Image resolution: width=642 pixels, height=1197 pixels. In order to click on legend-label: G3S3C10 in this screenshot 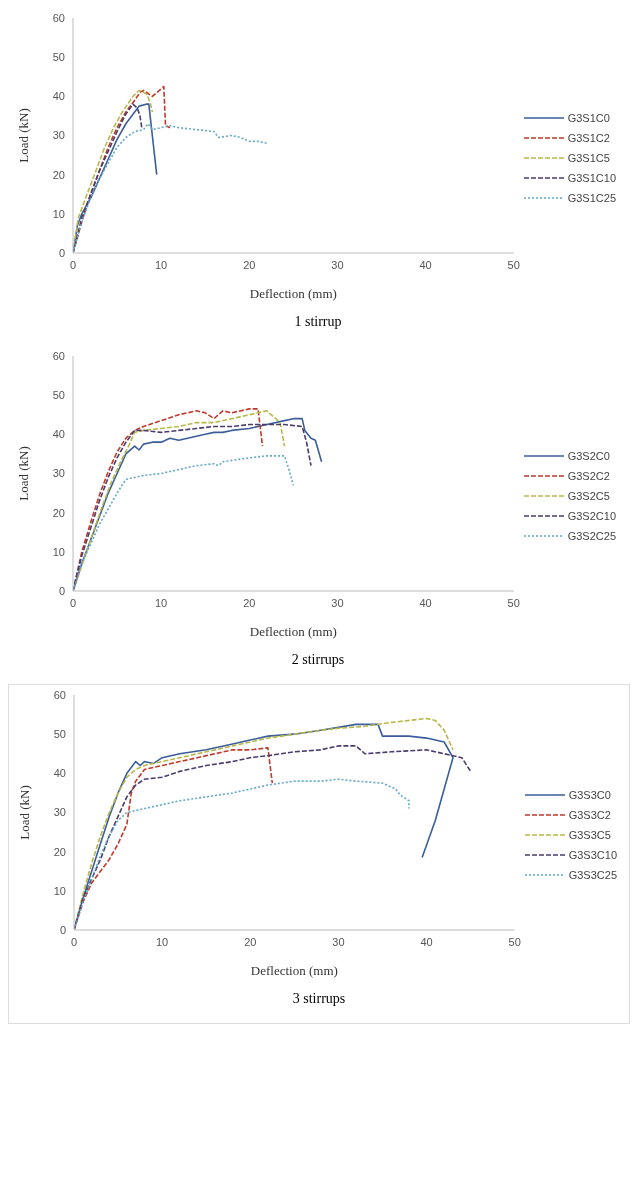, I will do `click(592, 855)`.